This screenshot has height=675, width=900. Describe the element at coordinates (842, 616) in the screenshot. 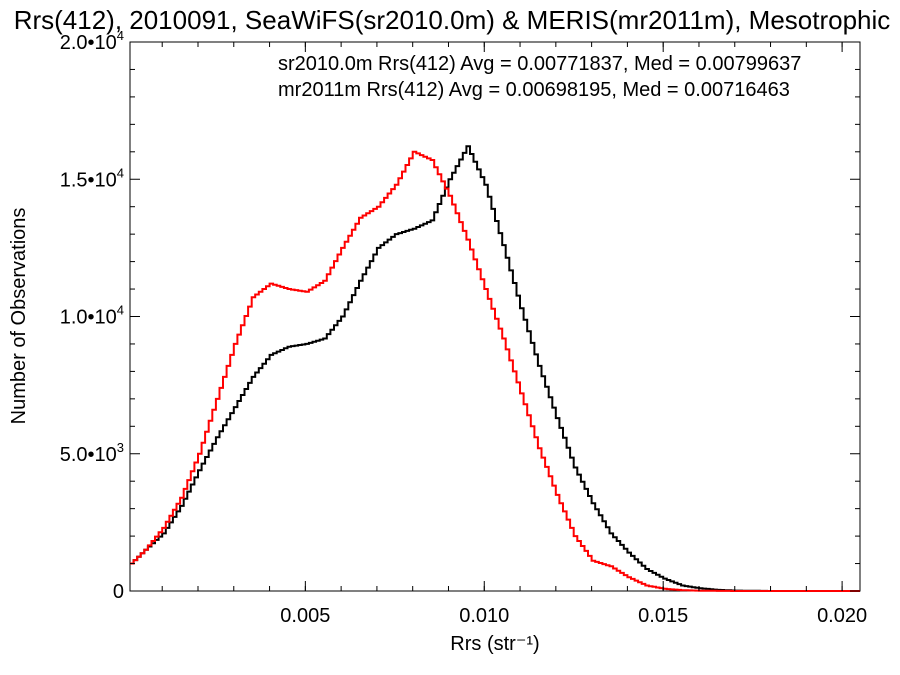

I see `x-tick-label: 0.020` at that location.